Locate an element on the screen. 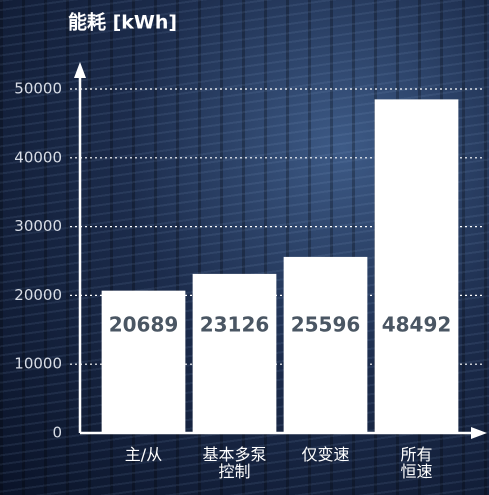 The height and width of the screenshot is (495, 489). y-tick-label: 20000 is located at coordinates (38, 295).